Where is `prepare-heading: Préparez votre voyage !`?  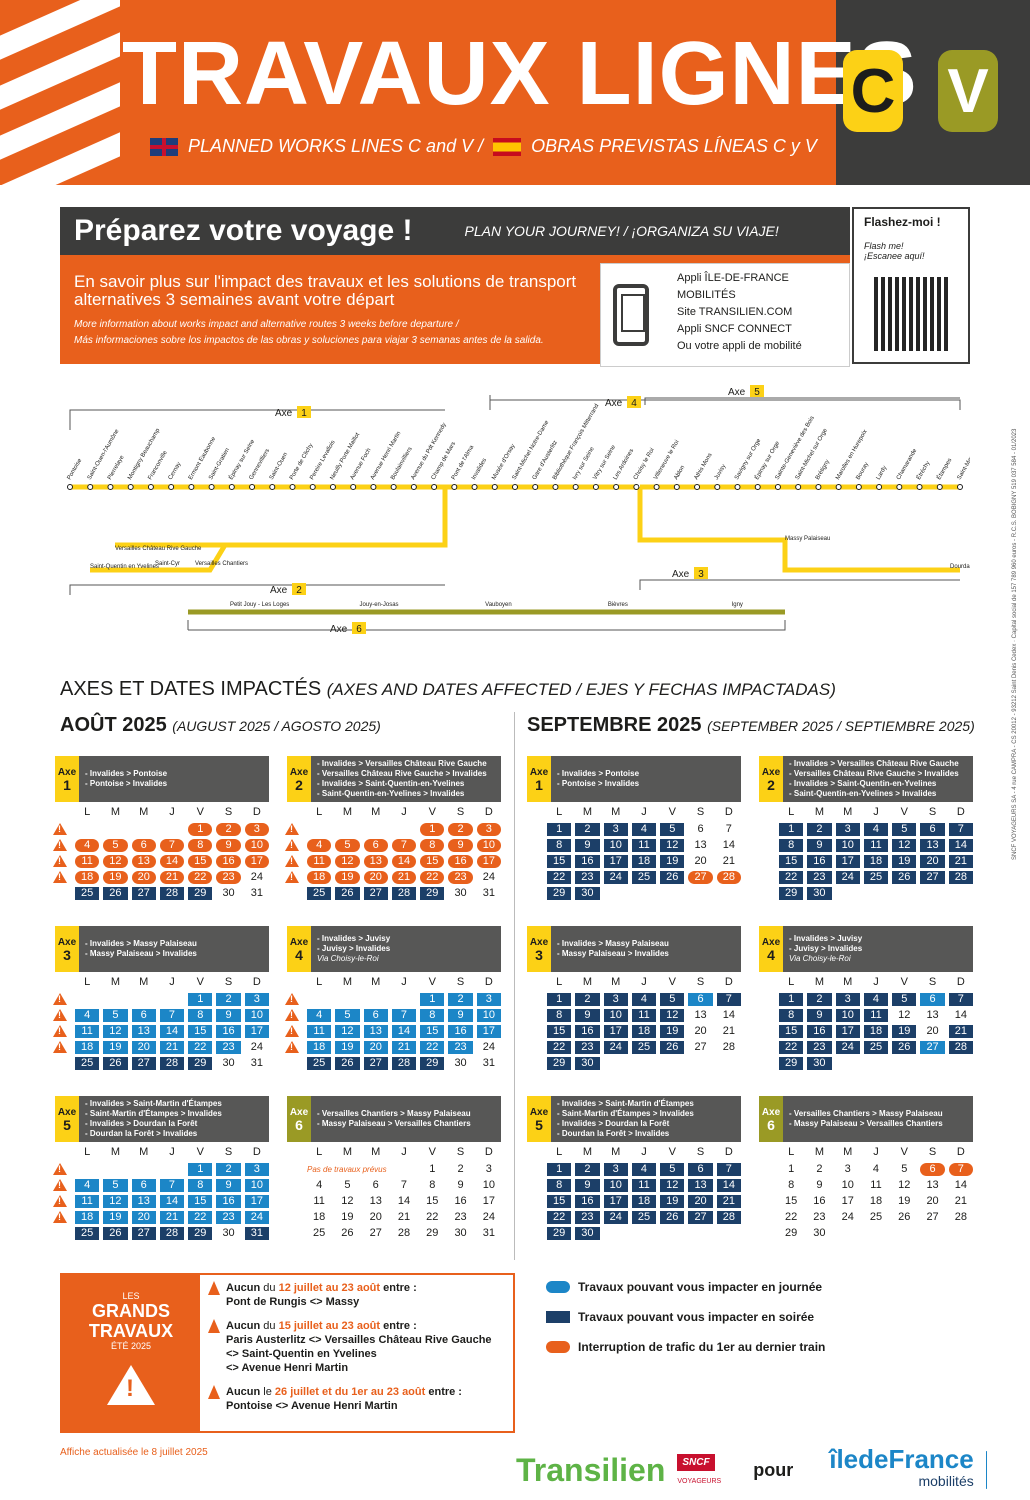
prepare-heading: Préparez votre voyage ! is located at coordinates (243, 230).